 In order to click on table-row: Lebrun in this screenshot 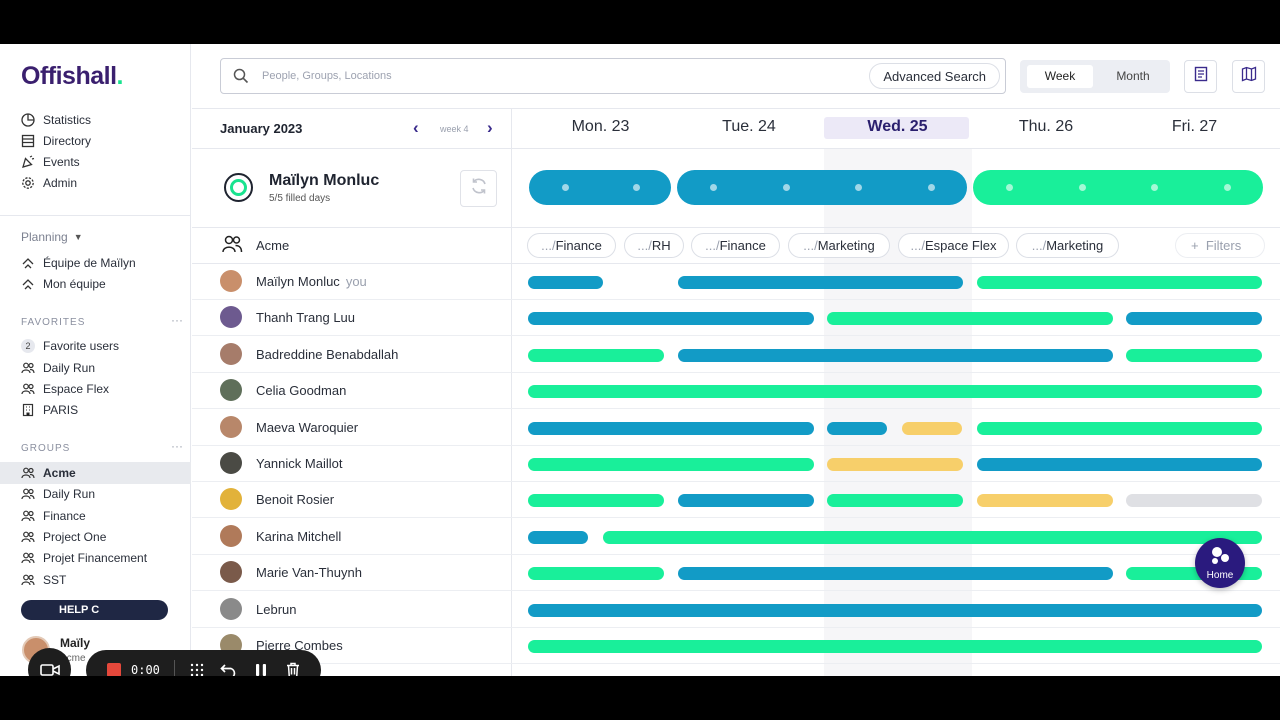, I will do `click(736, 610)`.